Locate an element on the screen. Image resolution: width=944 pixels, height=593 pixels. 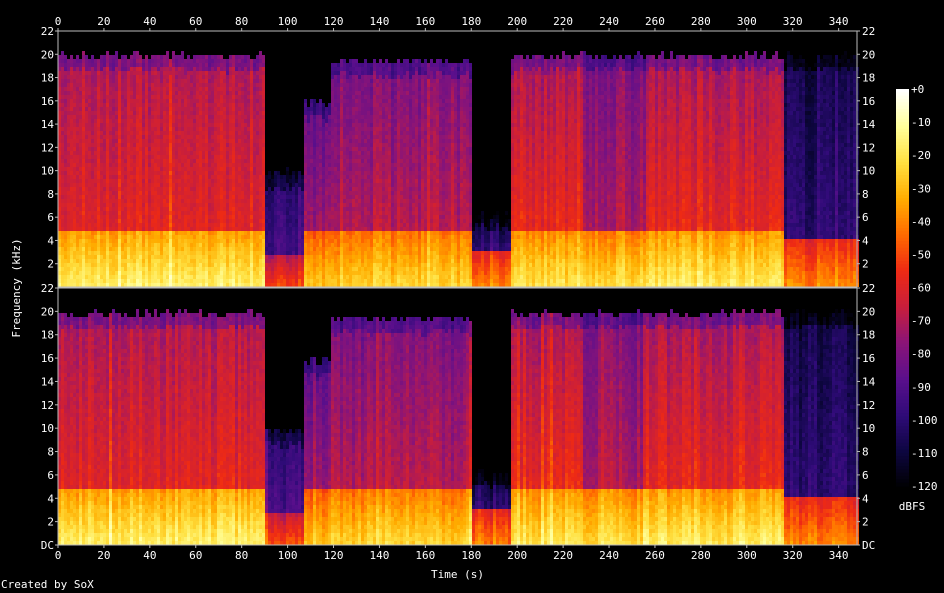
footer-credit: Created by SoX is located at coordinates (47, 584).